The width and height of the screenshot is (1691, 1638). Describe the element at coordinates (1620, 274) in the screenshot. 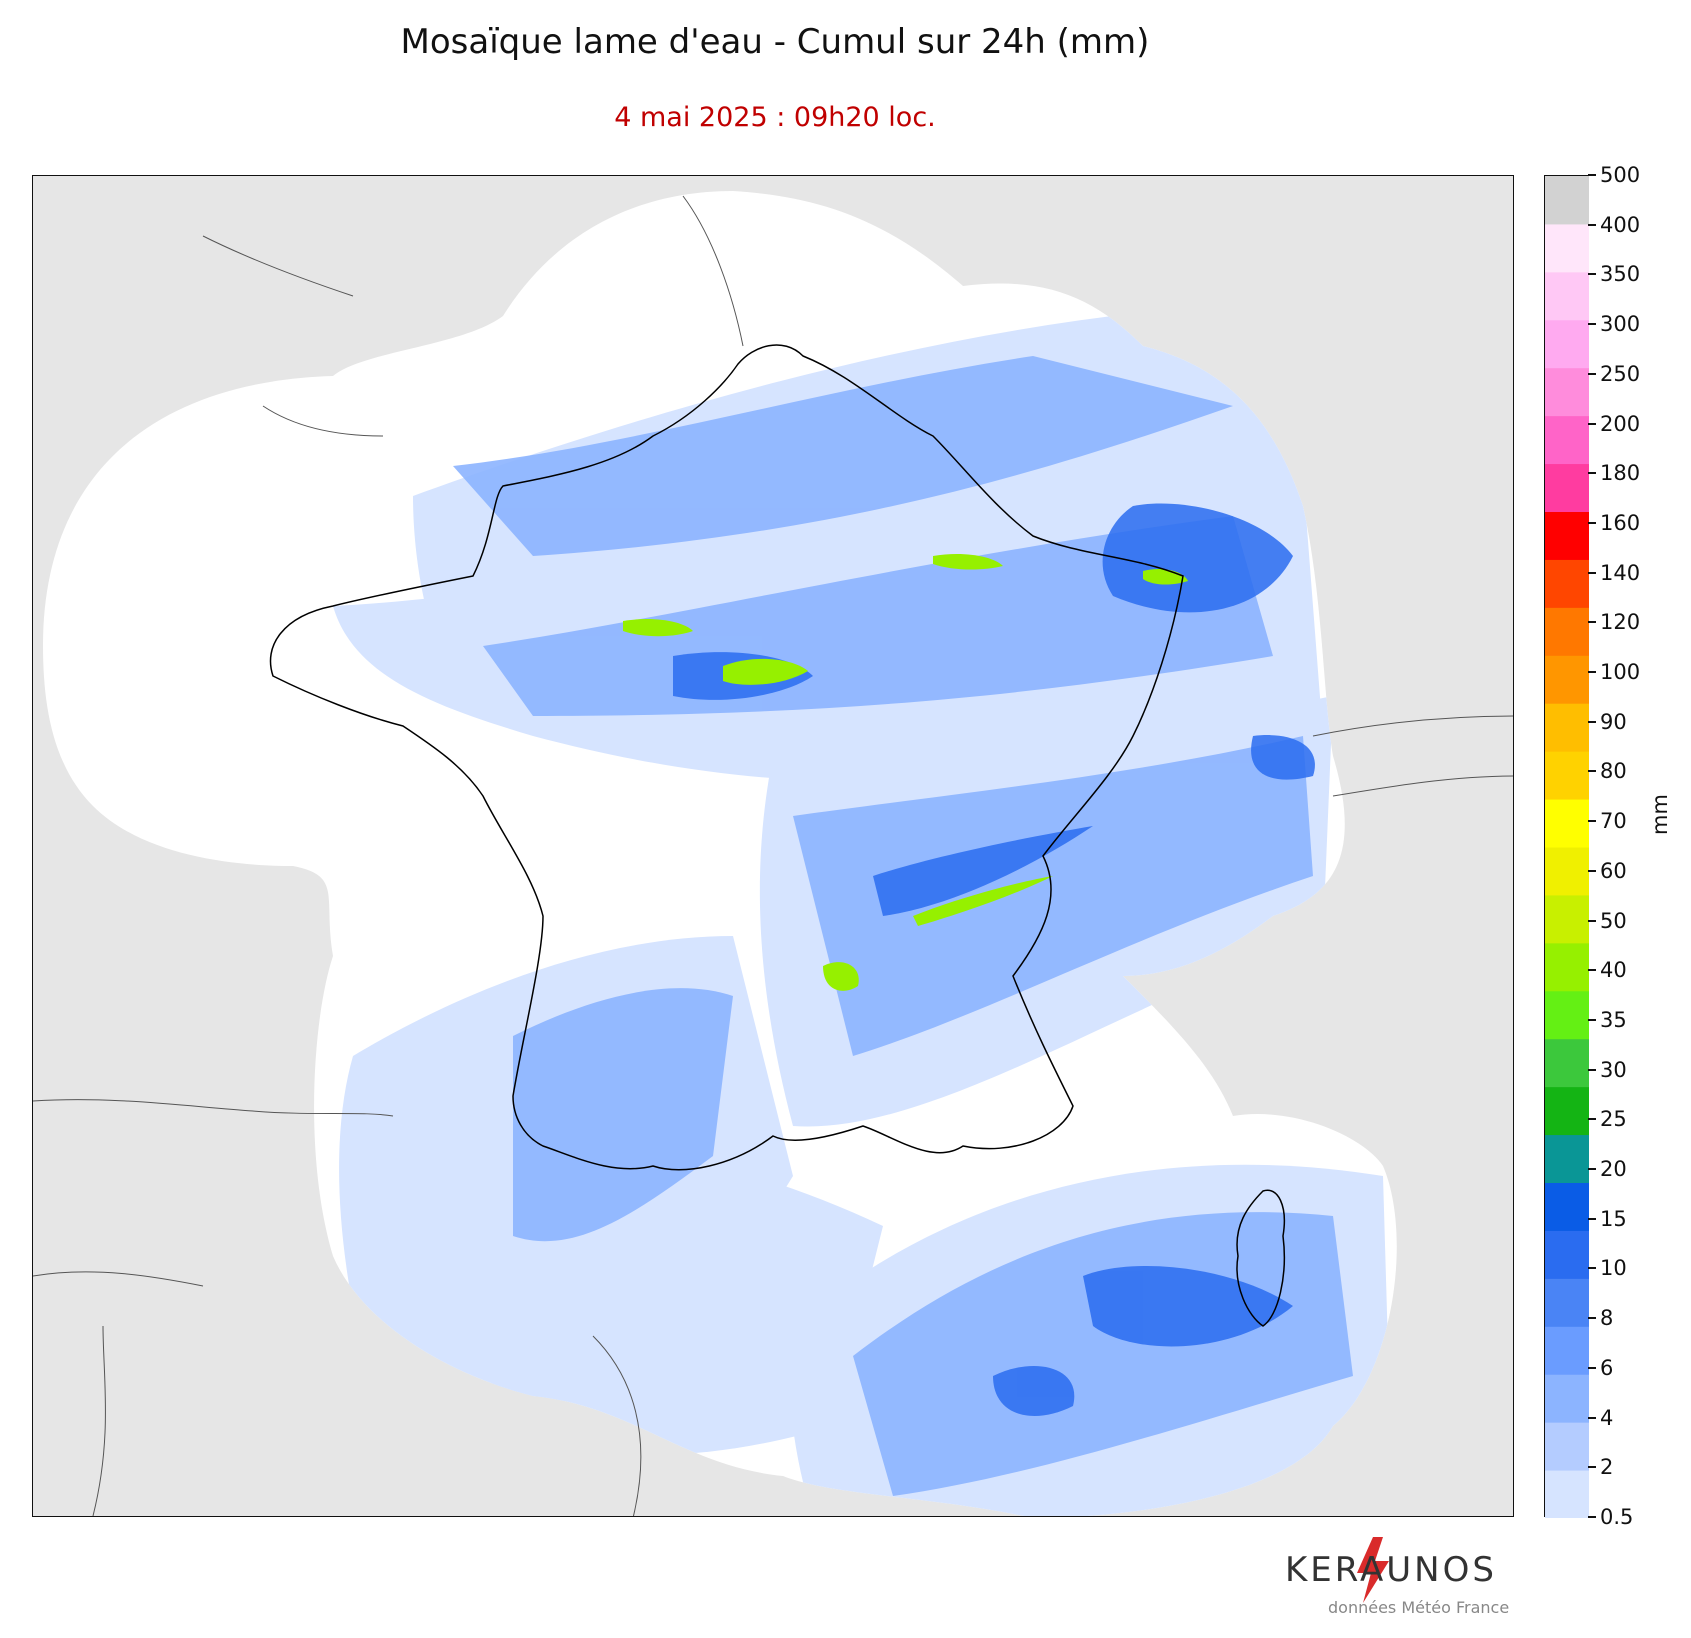

I see `tick-label: 350` at that location.